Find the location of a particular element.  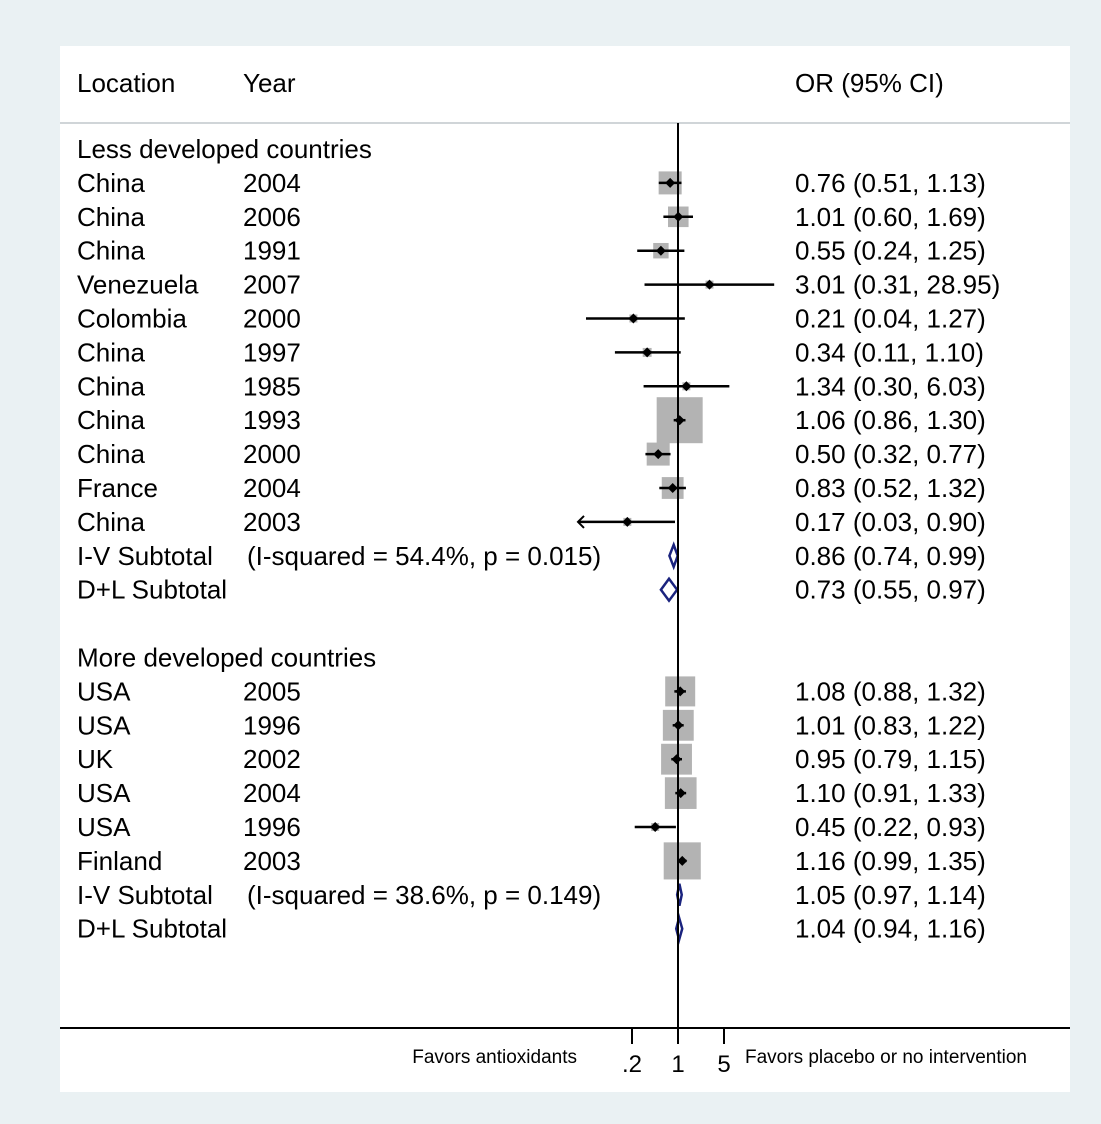

study-or-ci: 1.06 (0.86, 1.30) is located at coordinates (890, 420).